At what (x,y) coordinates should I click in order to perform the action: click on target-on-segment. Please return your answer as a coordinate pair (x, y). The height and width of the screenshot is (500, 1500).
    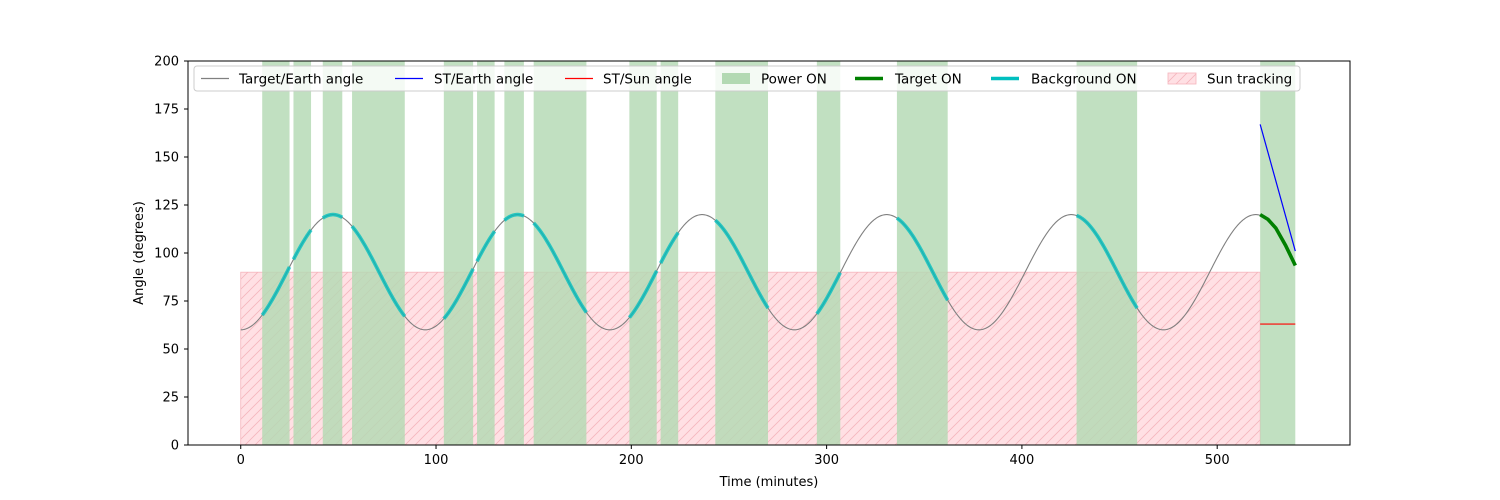
    Looking at the image, I should click on (1278, 240).